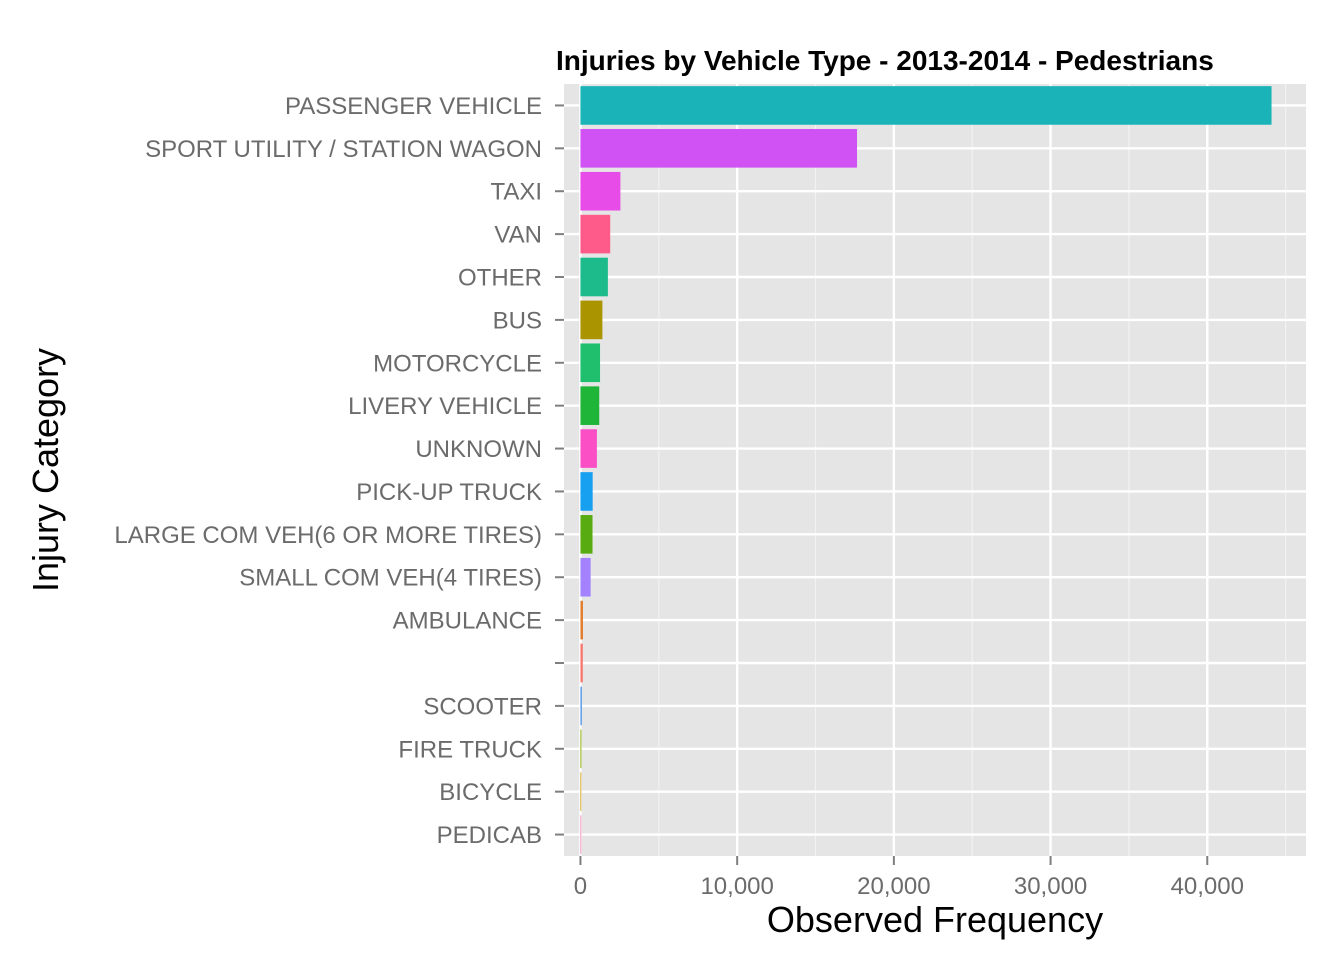  Describe the element at coordinates (1207, 886) in the screenshot. I see `x-tick-label: 40,000` at that location.